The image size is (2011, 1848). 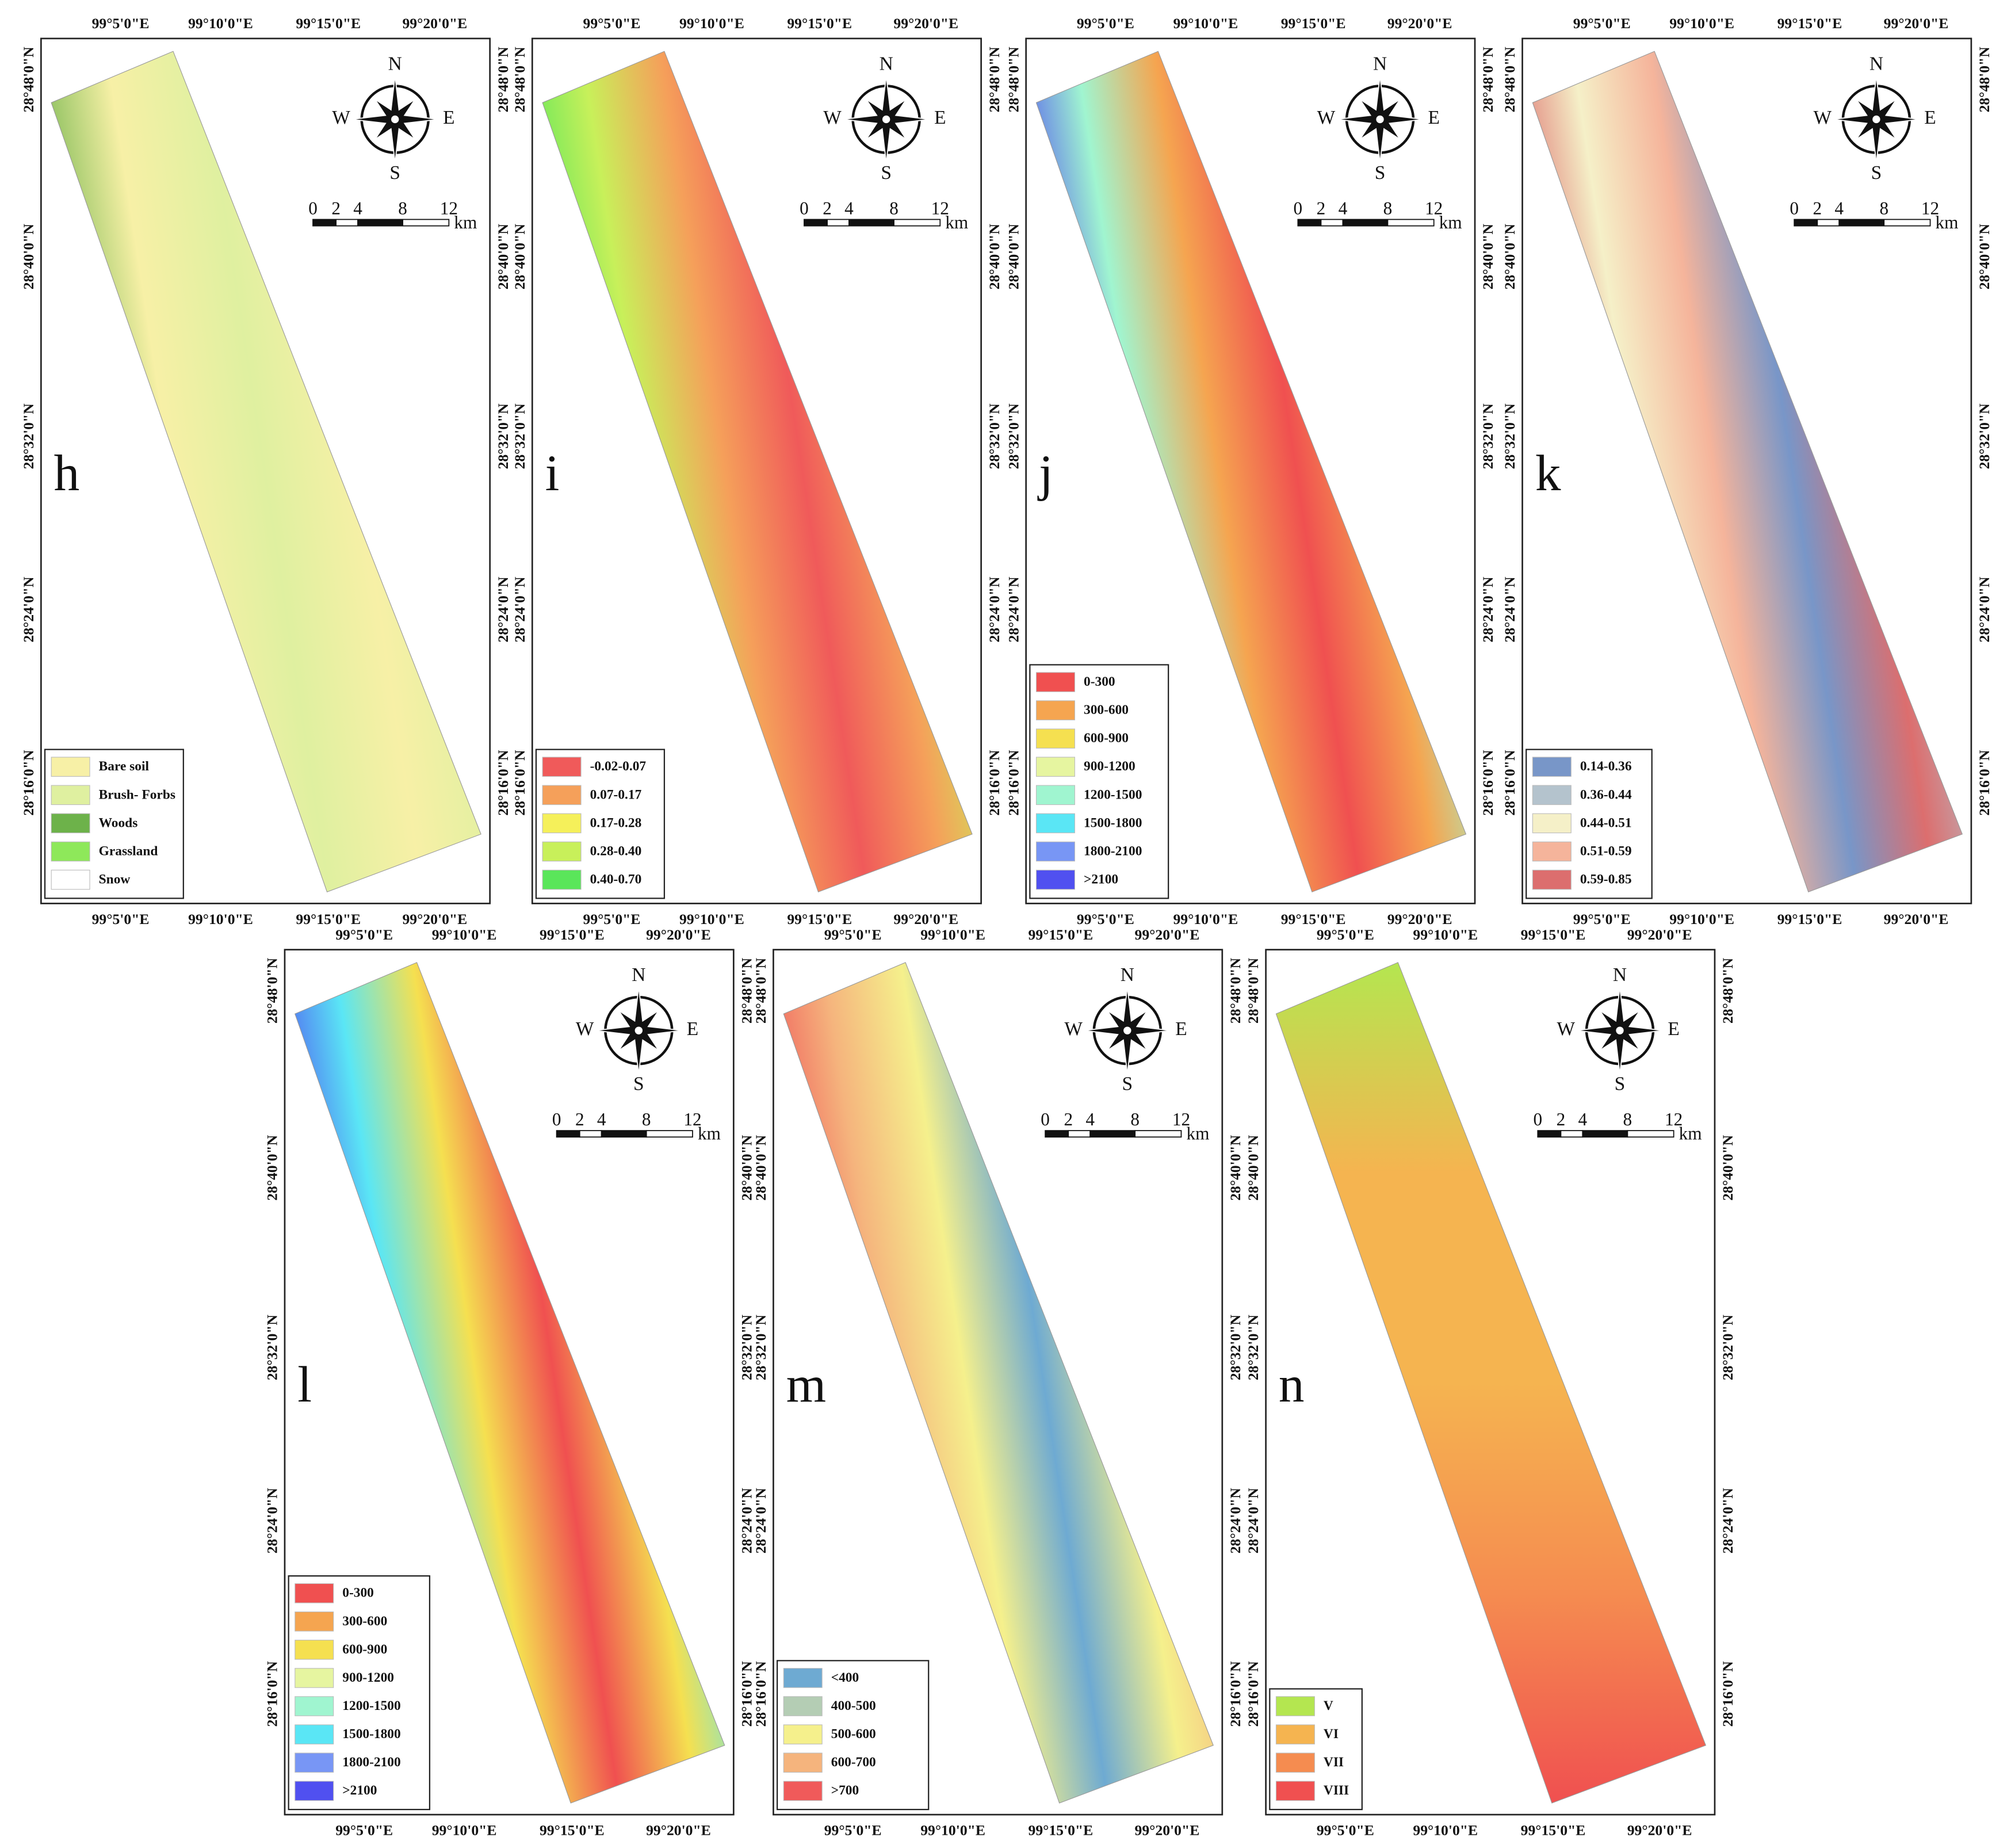 I want to click on legend-label: 400-500, so click(x=853, y=1705).